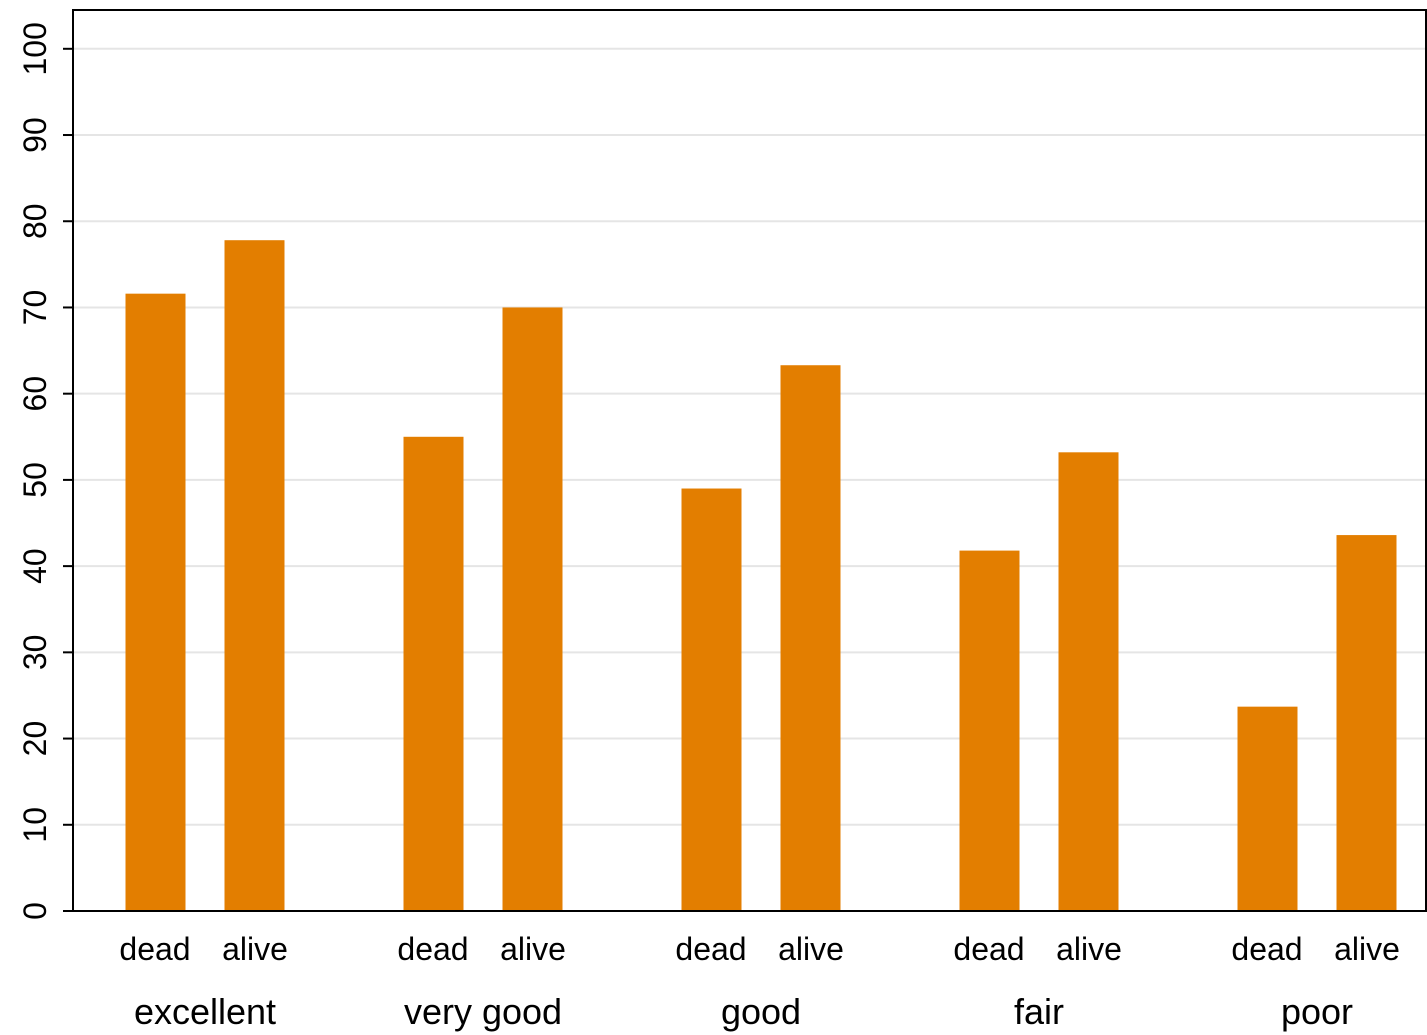  Describe the element at coordinates (433, 673) in the screenshot. I see `bar-dead-very-good` at that location.